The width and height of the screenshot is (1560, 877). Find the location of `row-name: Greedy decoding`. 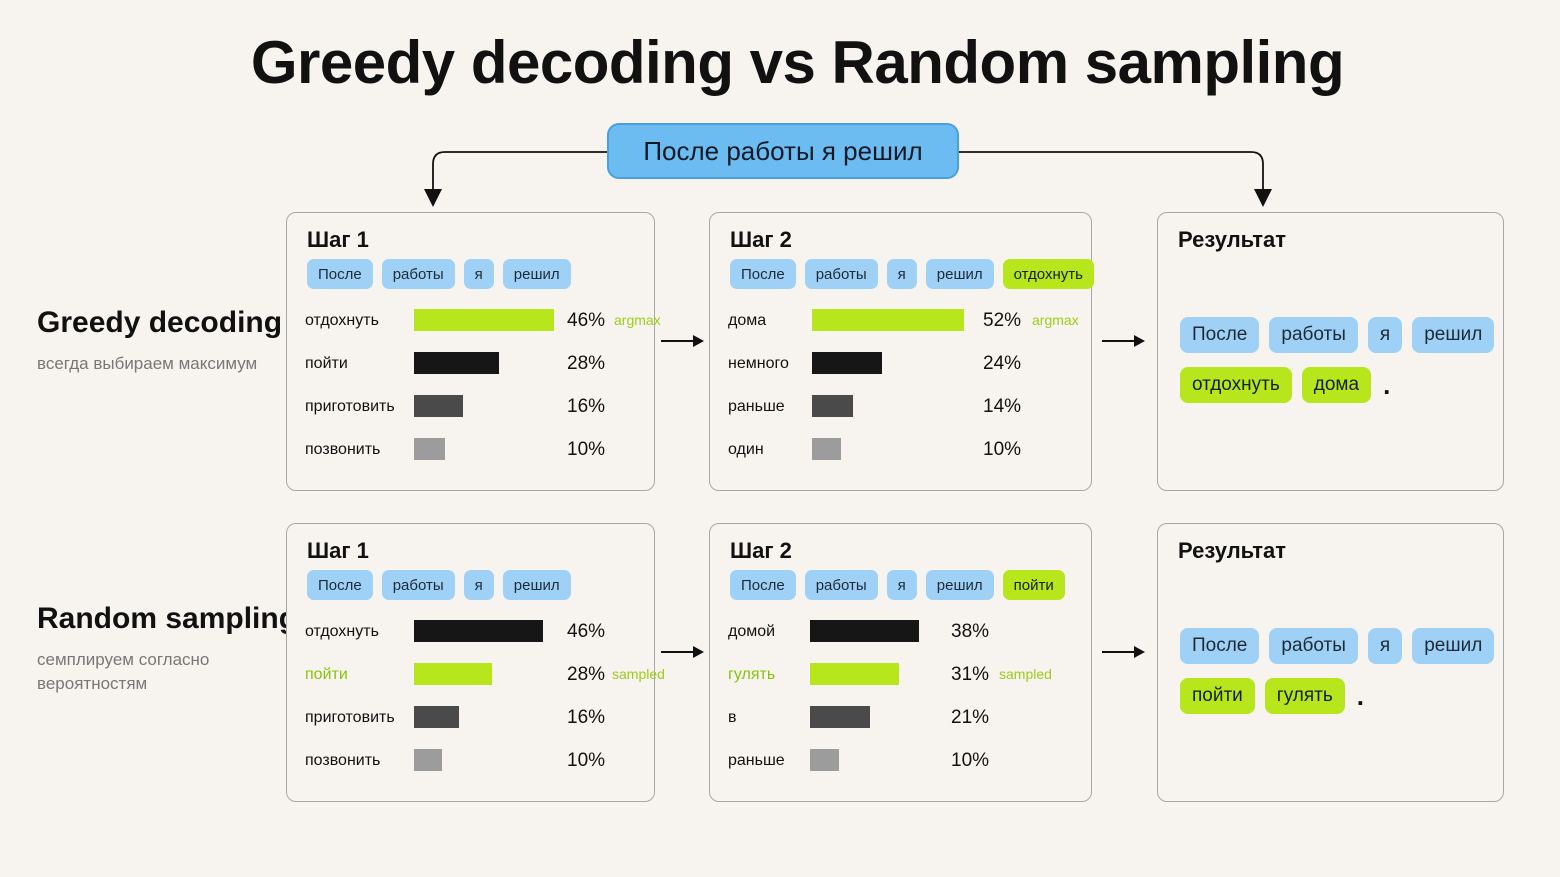

row-name: Greedy decoding is located at coordinates (160, 322).